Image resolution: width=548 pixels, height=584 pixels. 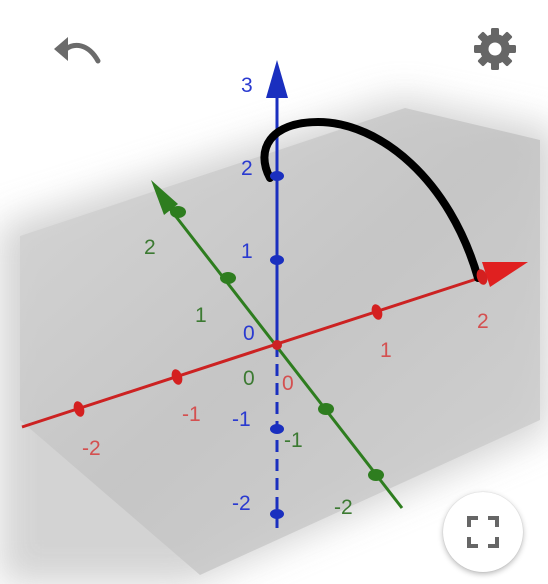 I want to click on z-axis-labels: -2 -1 1 2 3 0, so click(x=243, y=294).